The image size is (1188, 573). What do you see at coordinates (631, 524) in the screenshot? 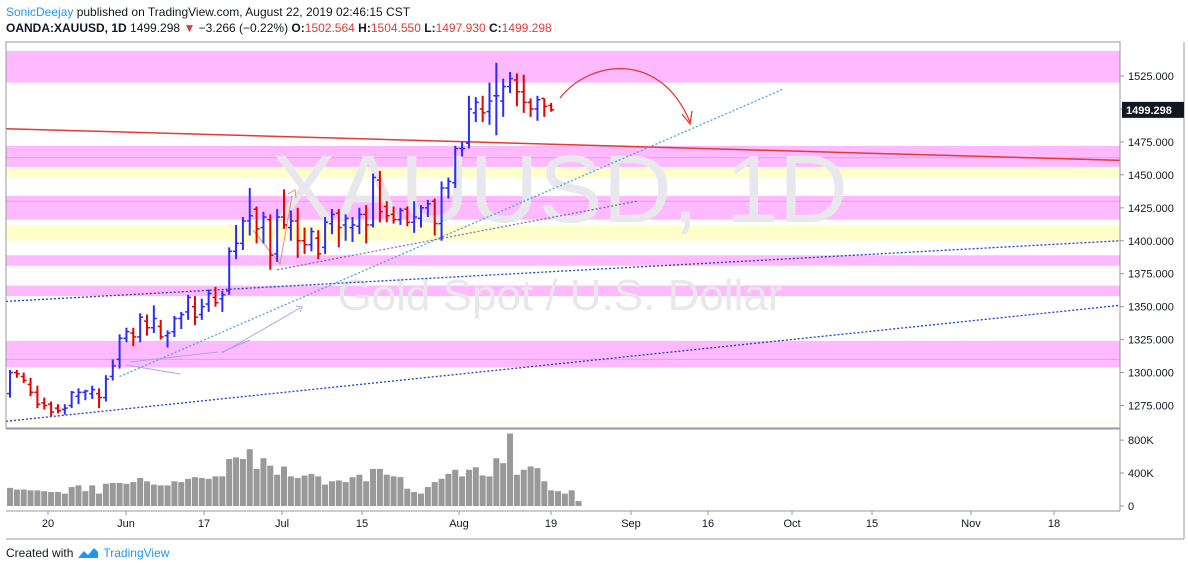
I see `x-tick-label: Sep` at bounding box center [631, 524].